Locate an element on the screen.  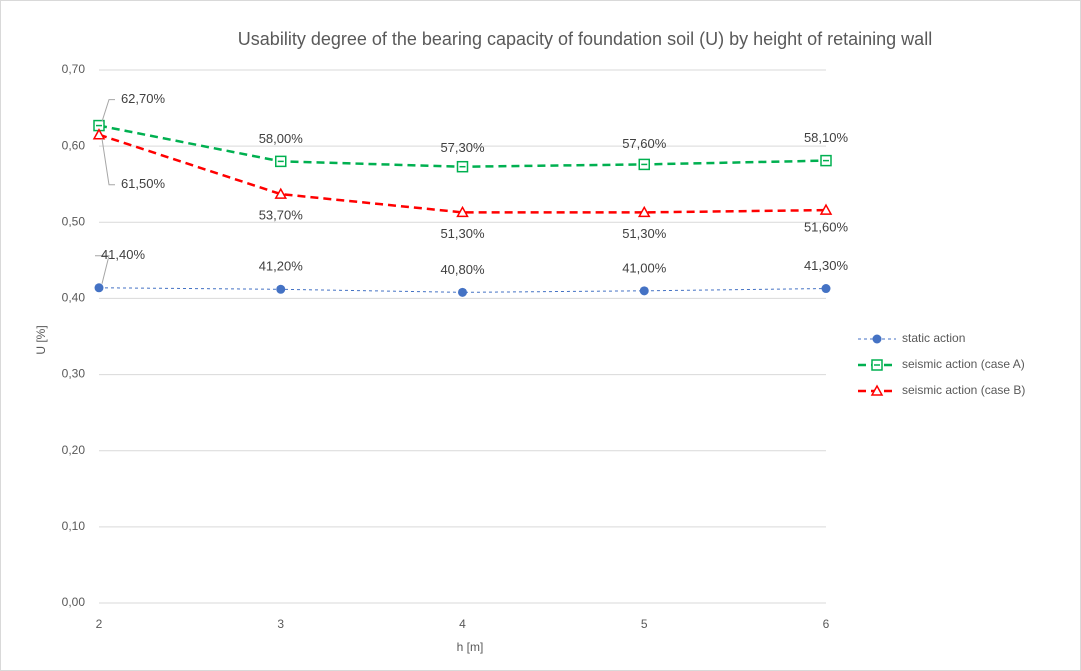
x-tick-label: 4 is located at coordinates (462, 624).